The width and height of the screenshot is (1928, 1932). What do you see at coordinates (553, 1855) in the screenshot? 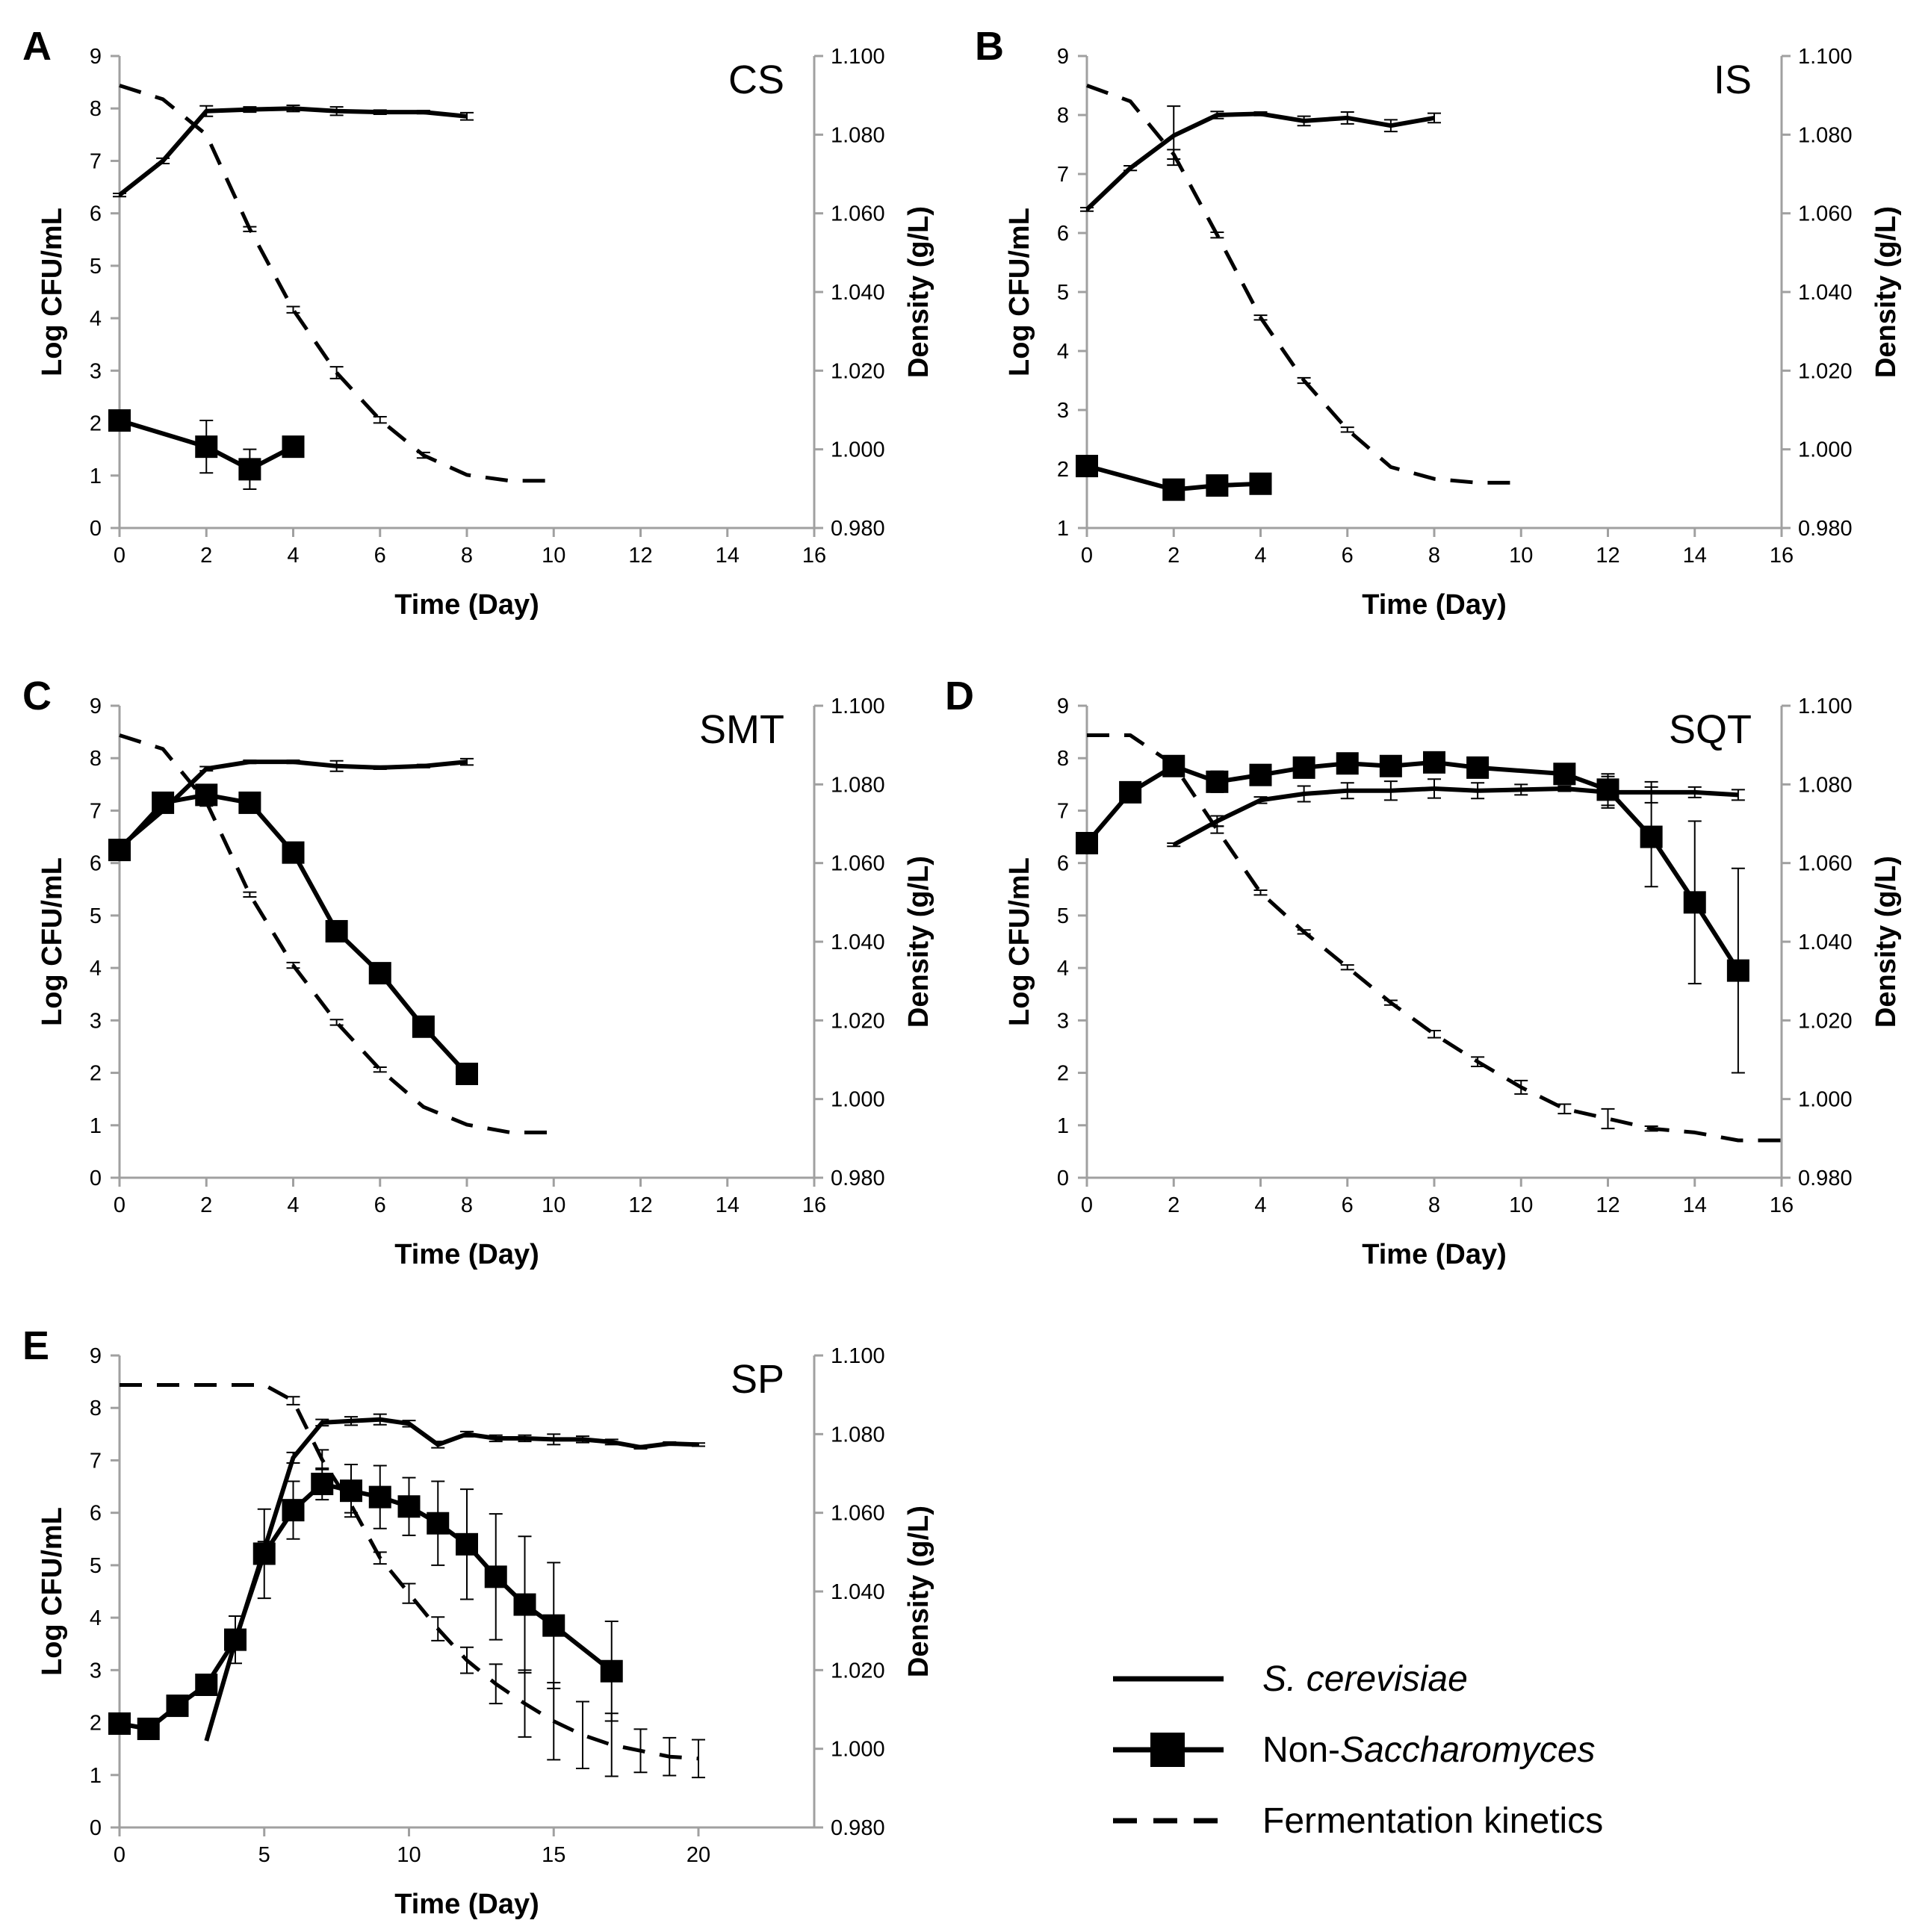
I see `x-tick-label: 15` at bounding box center [553, 1855].